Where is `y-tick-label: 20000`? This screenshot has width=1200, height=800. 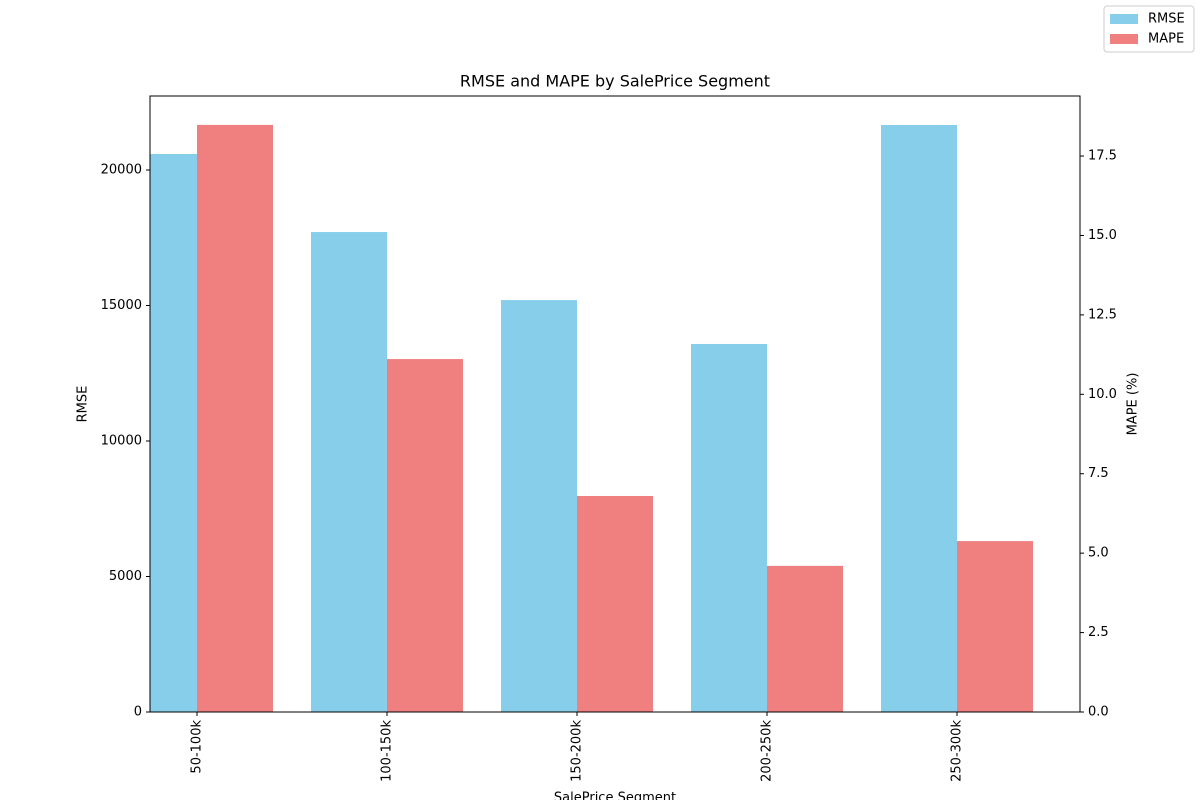
y-tick-label: 20000 is located at coordinates (121, 169).